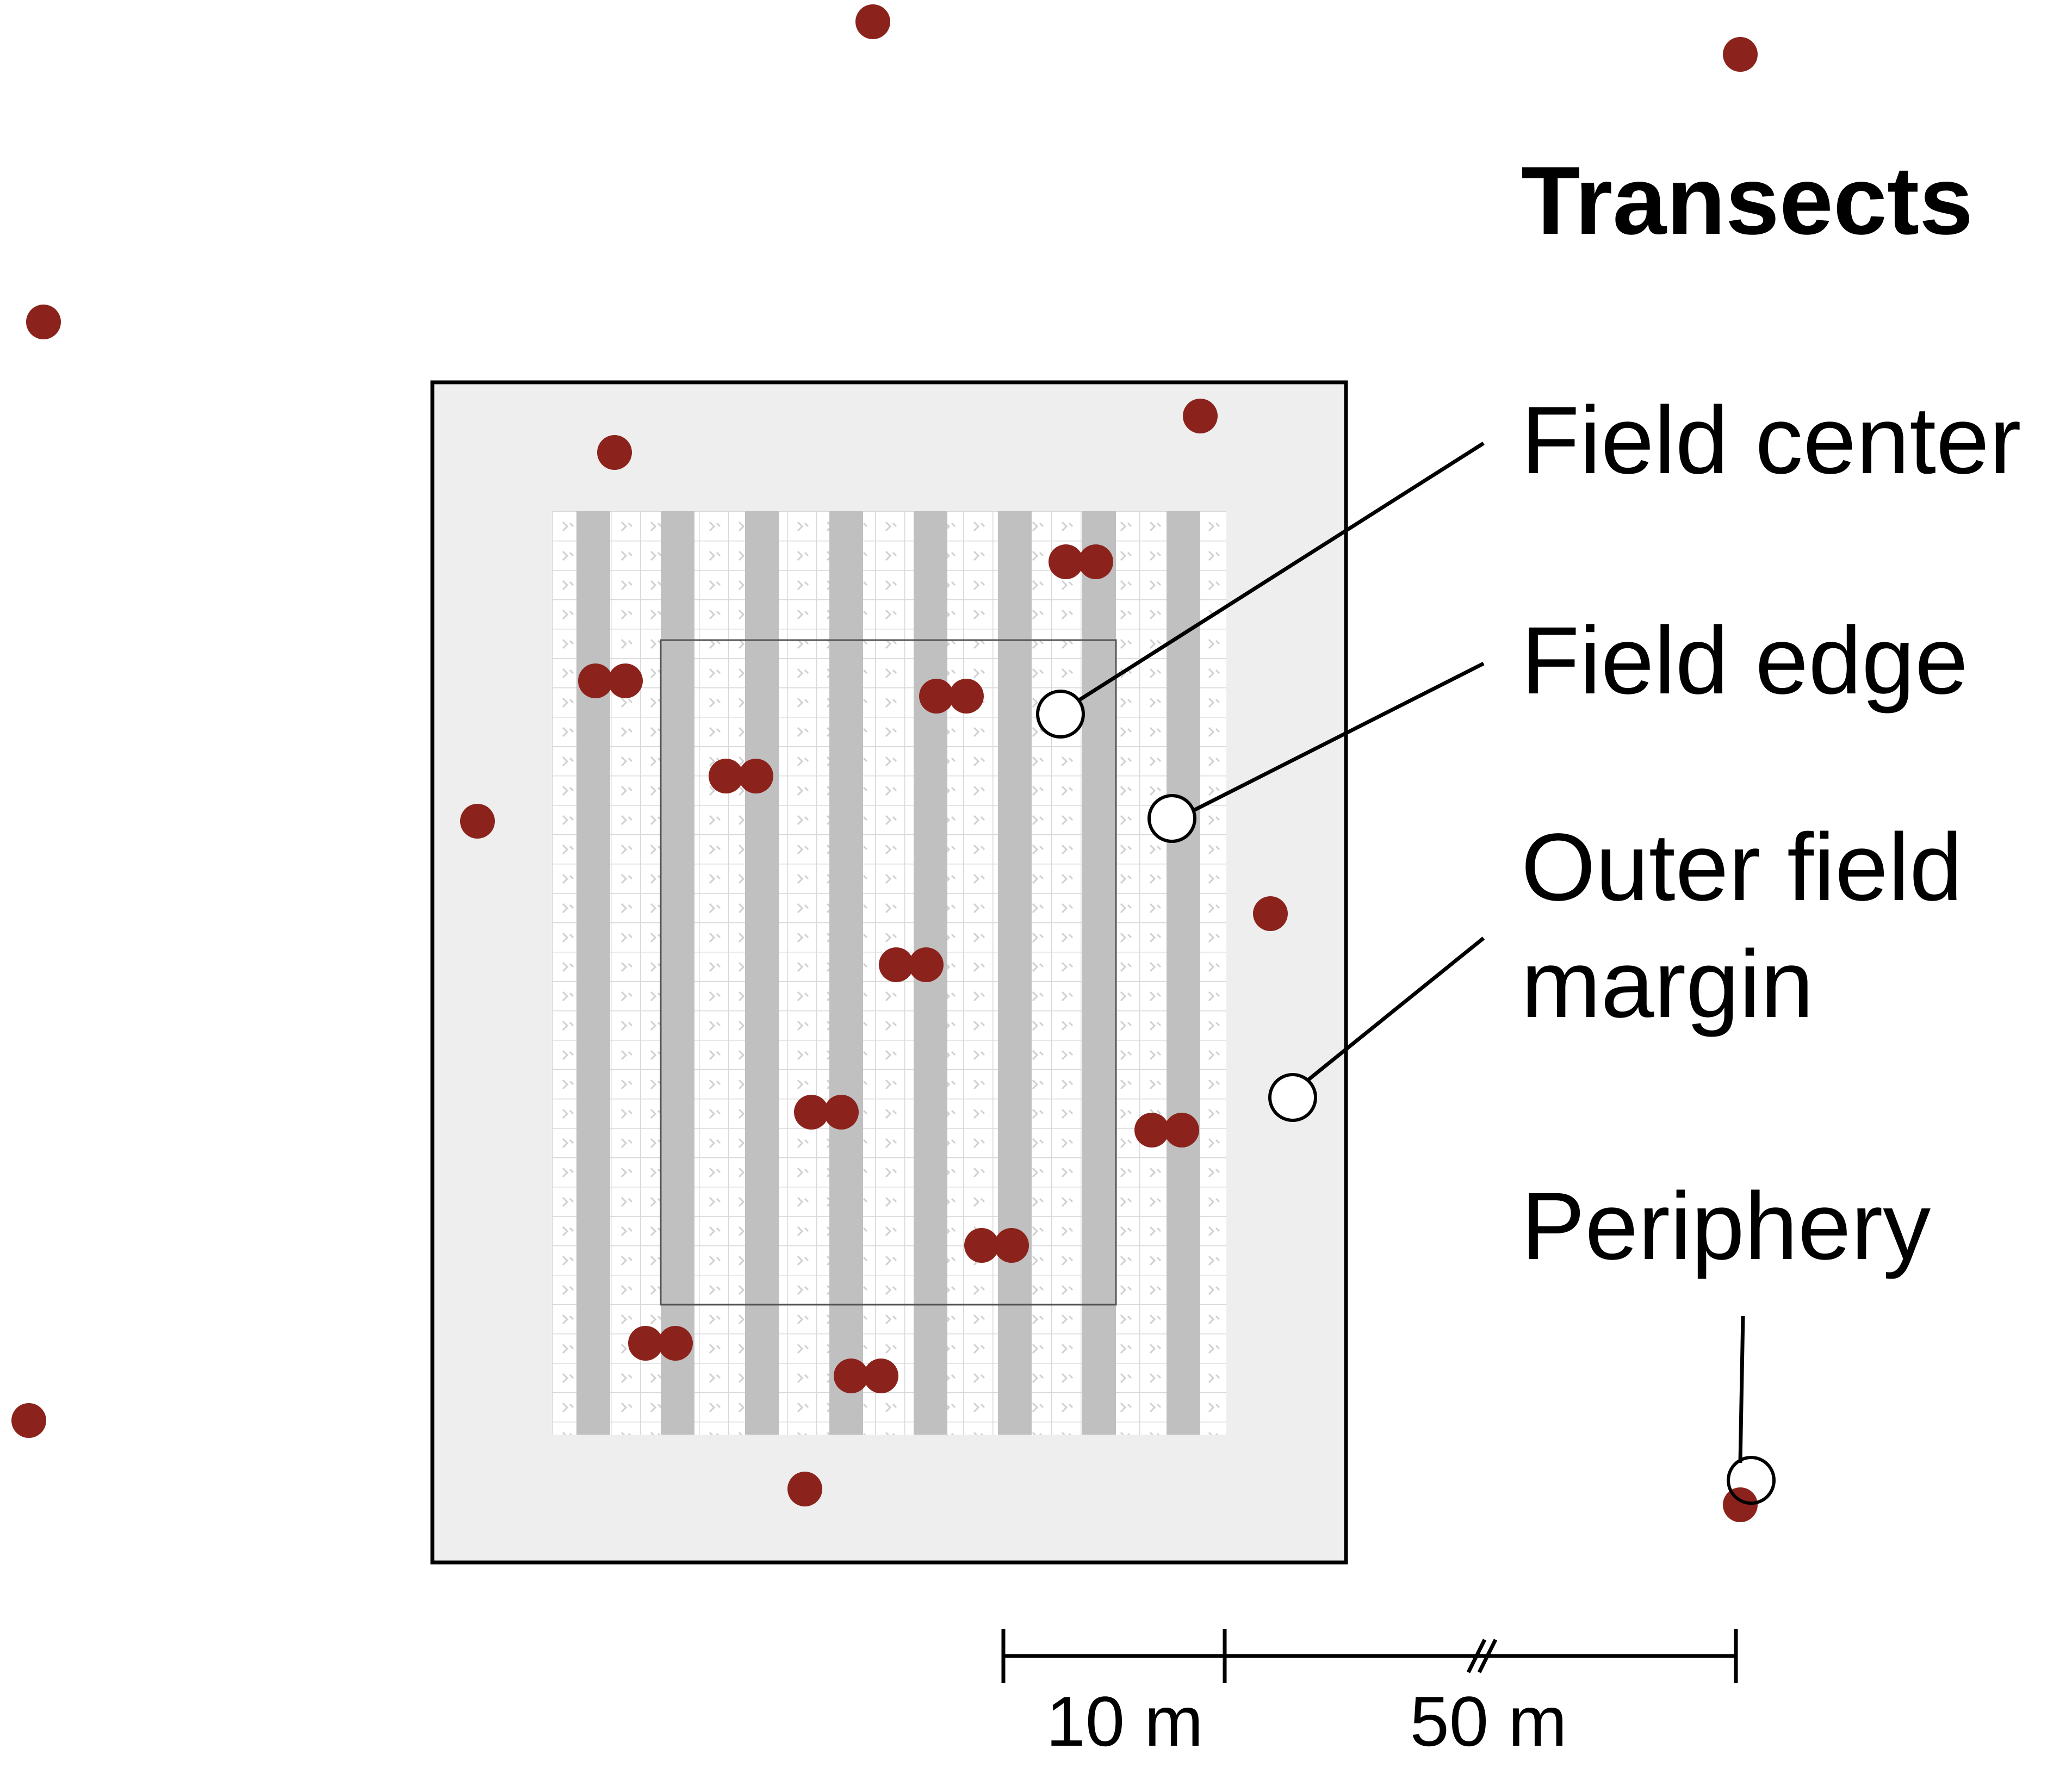 The height and width of the screenshot is (1774, 2072). I want to click on label-field-center: Field center, so click(1771, 440).